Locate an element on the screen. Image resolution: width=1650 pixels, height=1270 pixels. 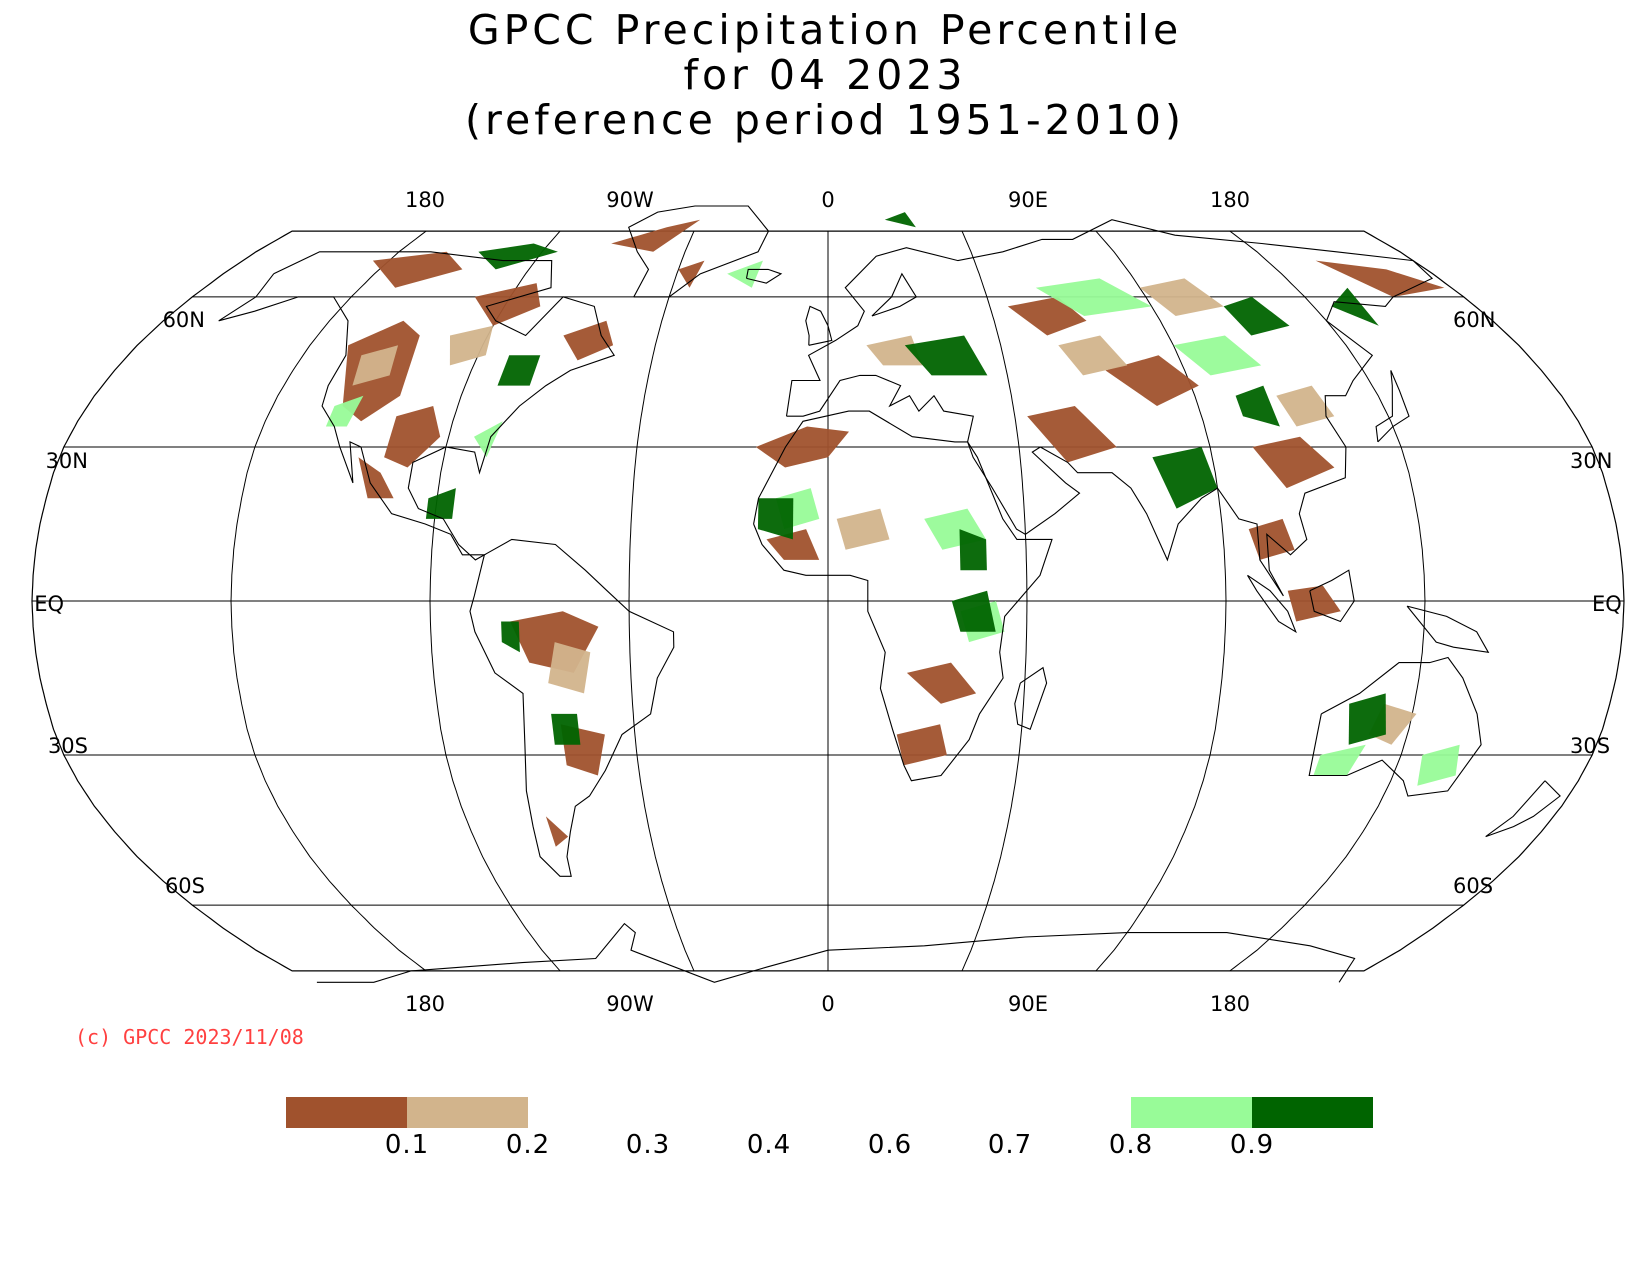
left-lat-label: 30N is located at coordinates (67, 461).